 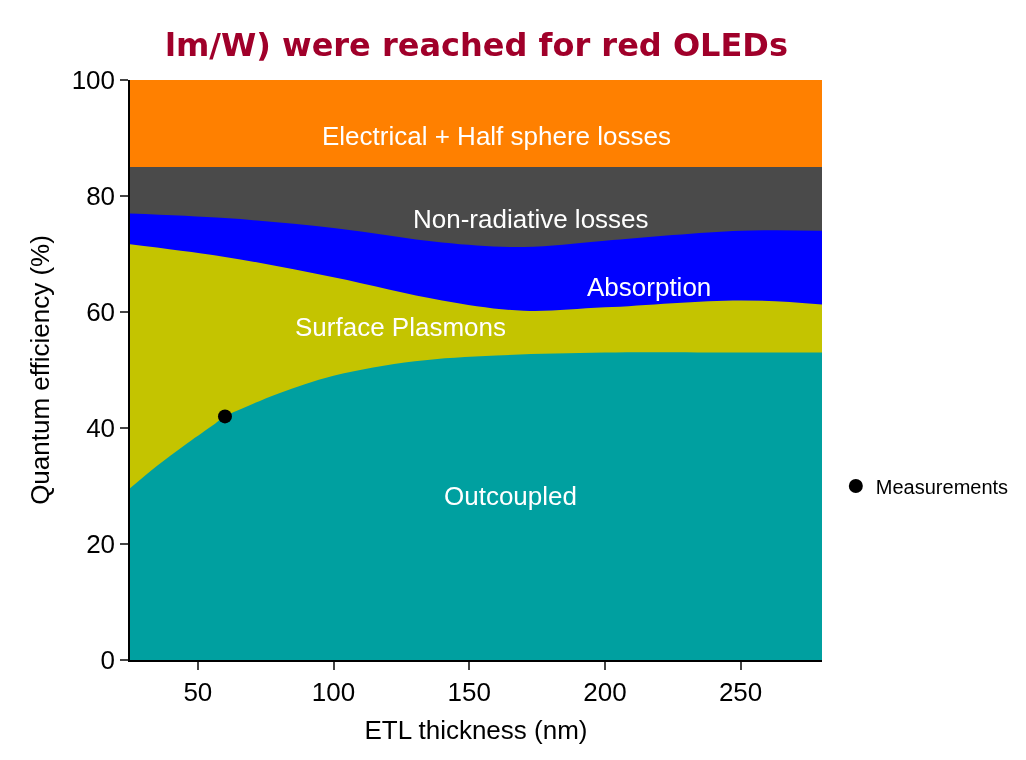 What do you see at coordinates (605, 691) in the screenshot?
I see `x-tick-label: 200` at bounding box center [605, 691].